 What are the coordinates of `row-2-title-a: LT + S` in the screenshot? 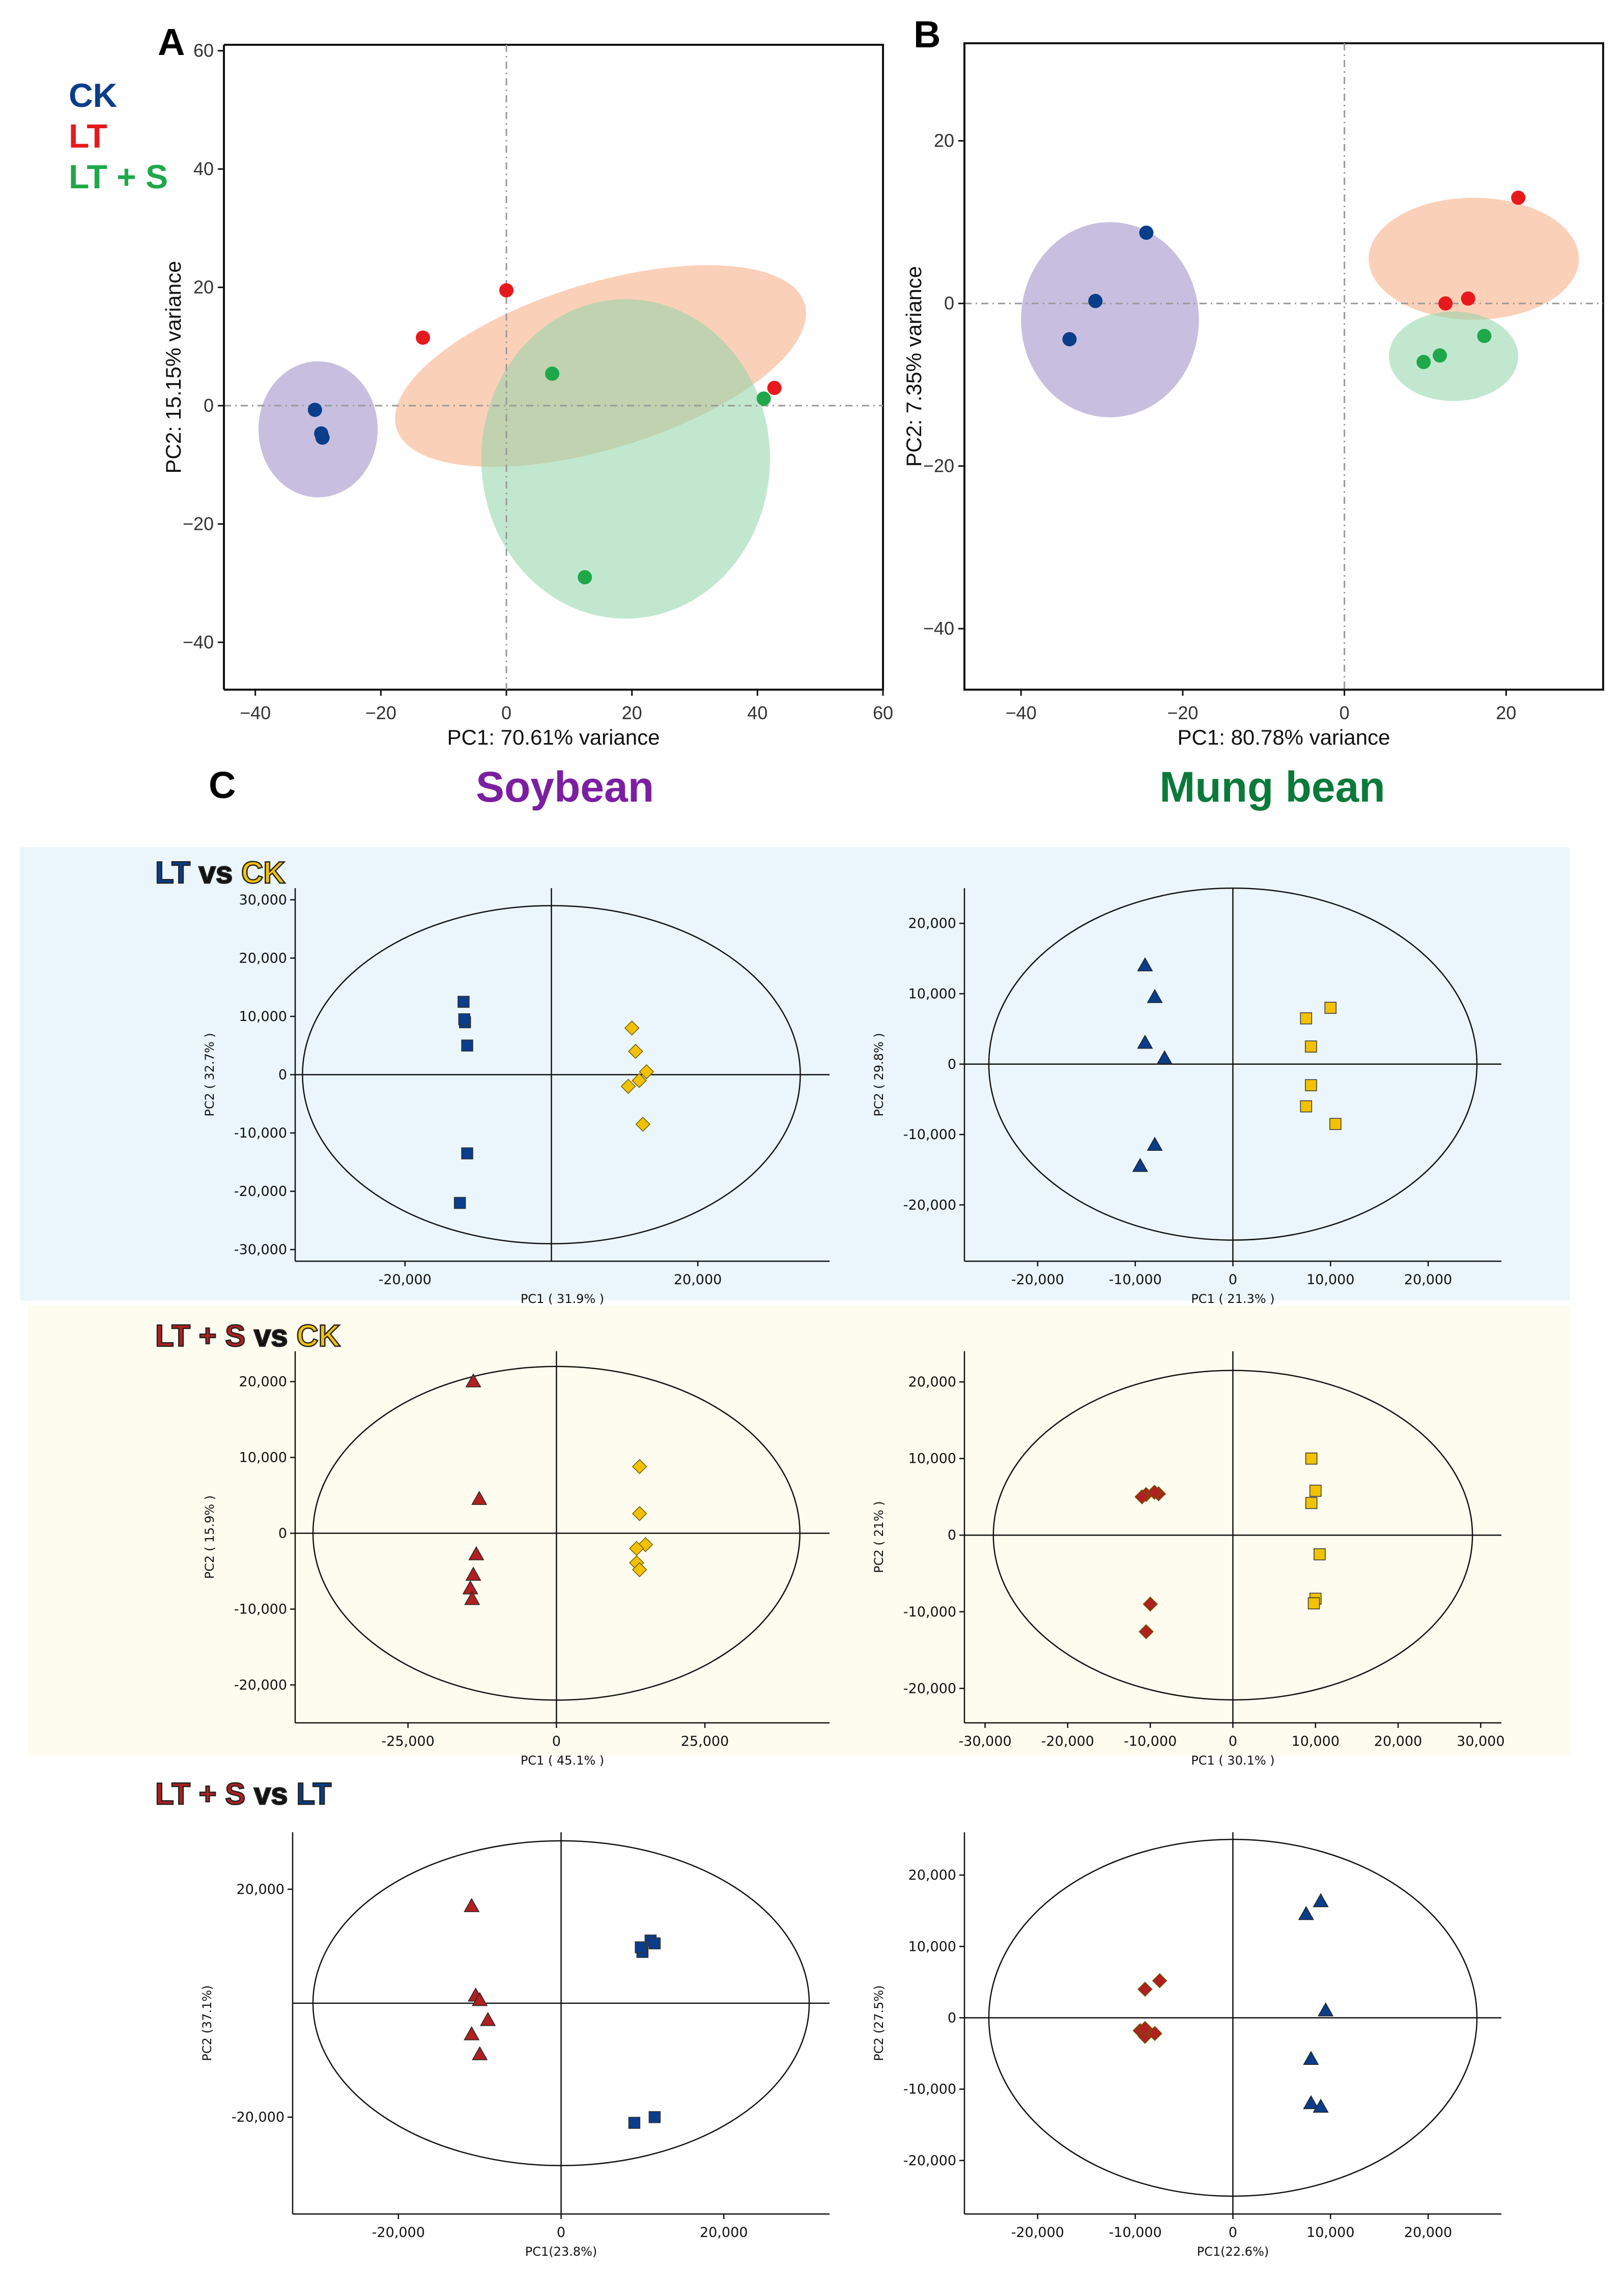 It's located at (200, 1336).